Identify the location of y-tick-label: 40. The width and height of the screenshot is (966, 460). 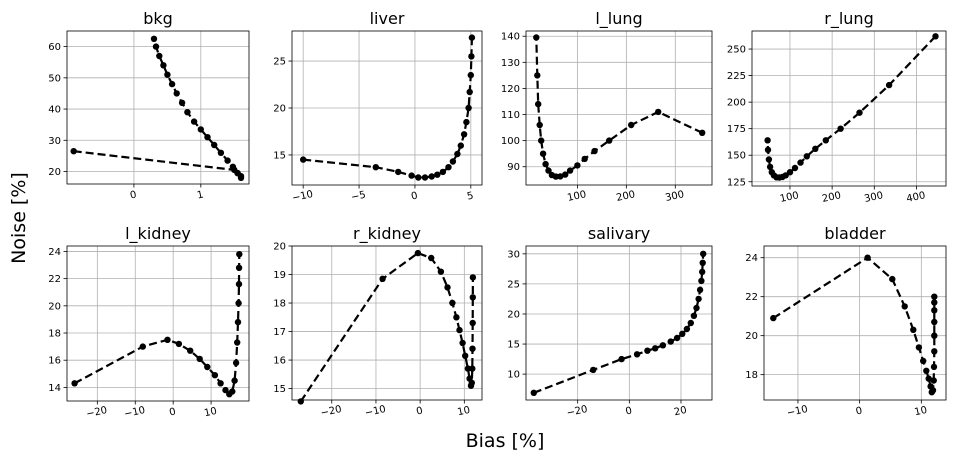
(54, 110).